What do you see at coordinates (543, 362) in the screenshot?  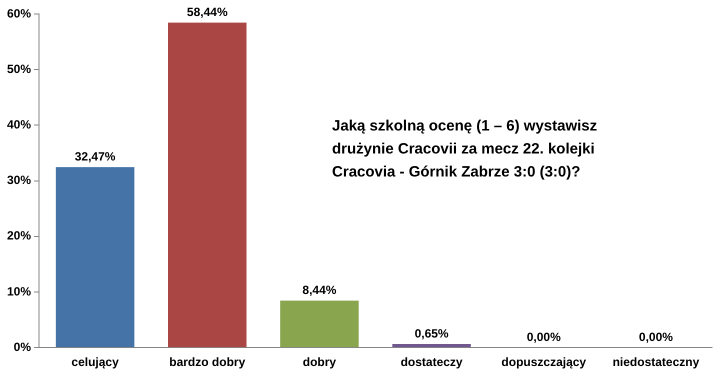 I see `x-tick-label: dopuszczający` at bounding box center [543, 362].